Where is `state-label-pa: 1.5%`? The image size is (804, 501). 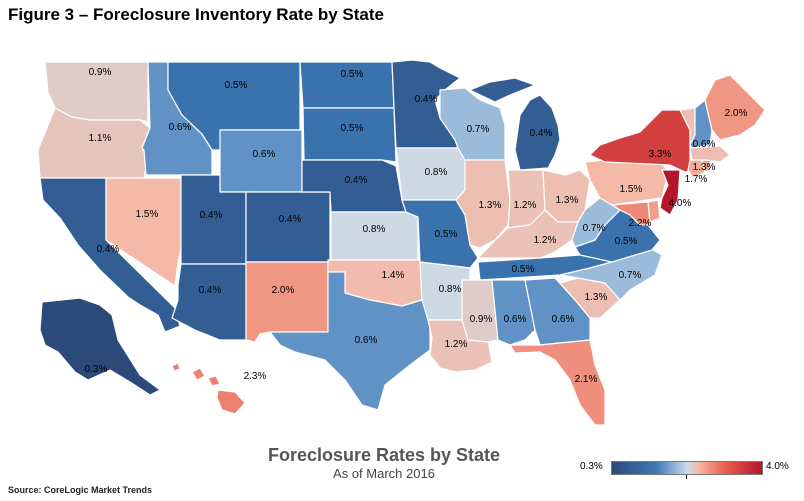 state-label-pa: 1.5% is located at coordinates (631, 189).